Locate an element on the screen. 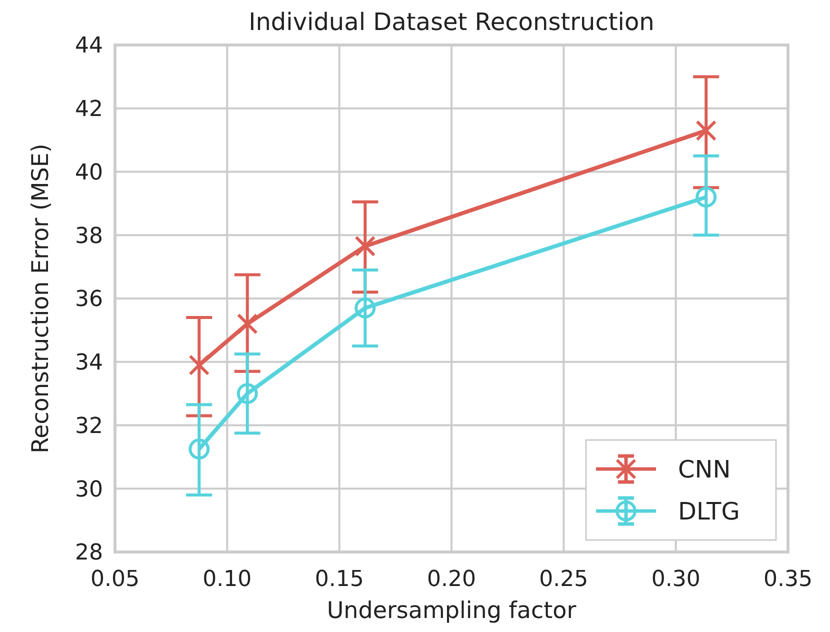 The width and height of the screenshot is (830, 632). y-tick-label: 36 is located at coordinates (89, 299).